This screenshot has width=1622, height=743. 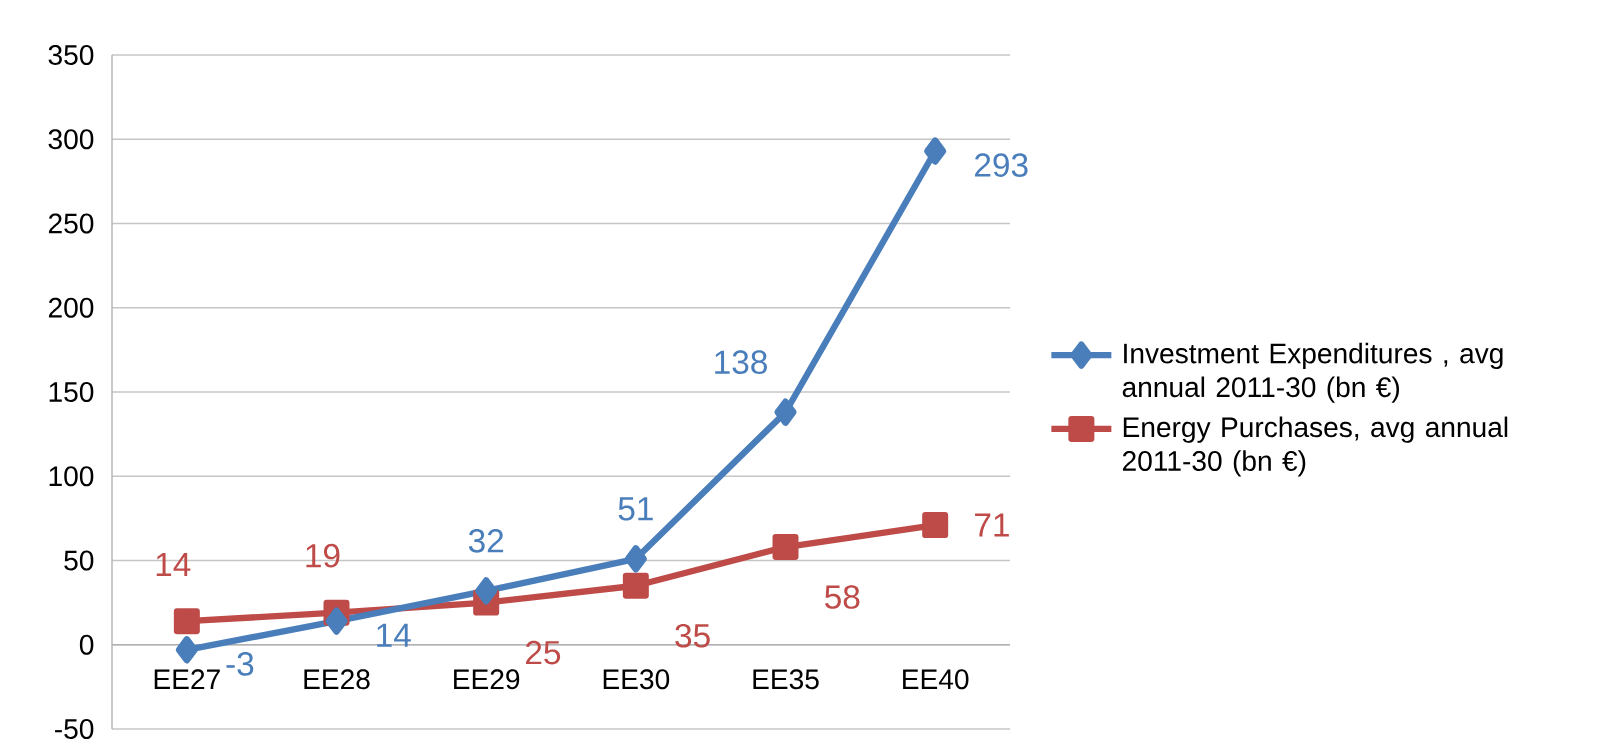 I want to click on data-label: 19, so click(x=323, y=555).